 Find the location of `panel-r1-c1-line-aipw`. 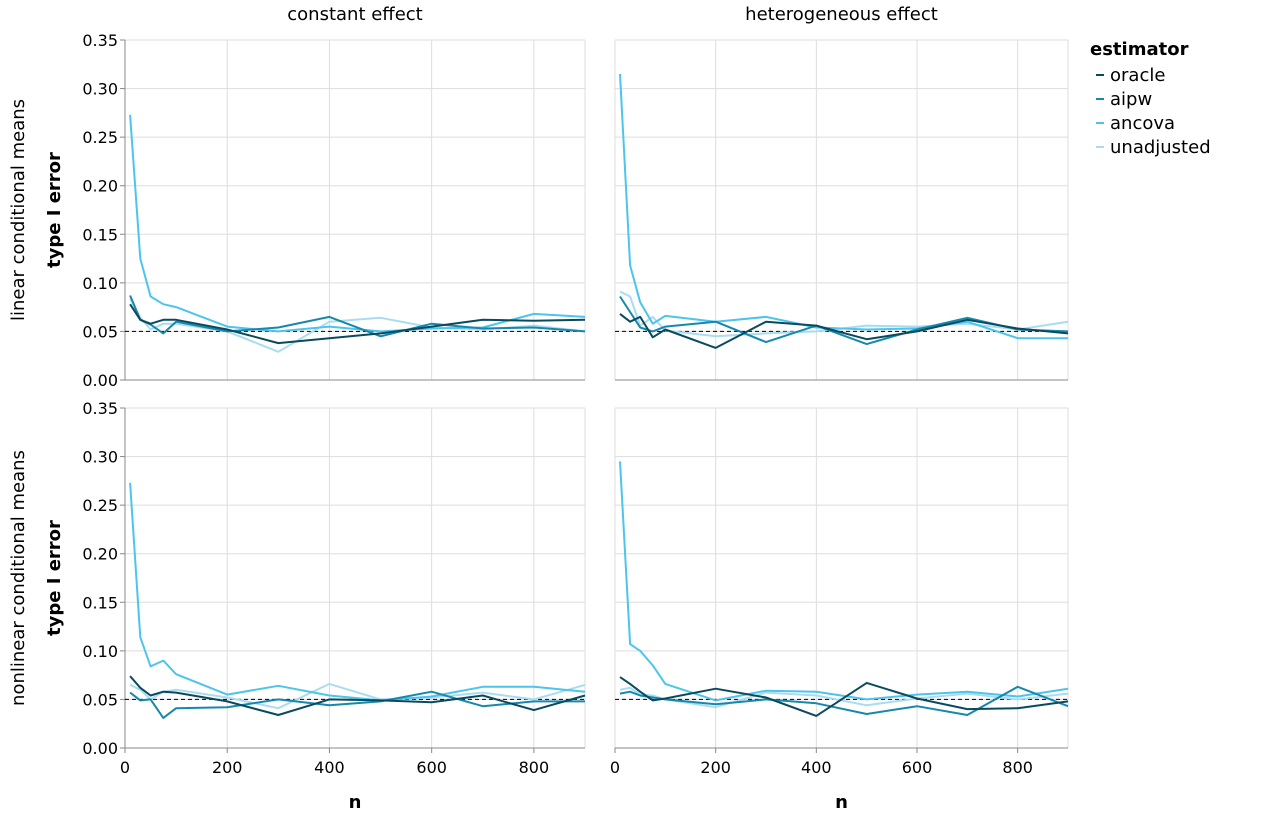

panel-r1-c1-line-aipw is located at coordinates (844, 700).